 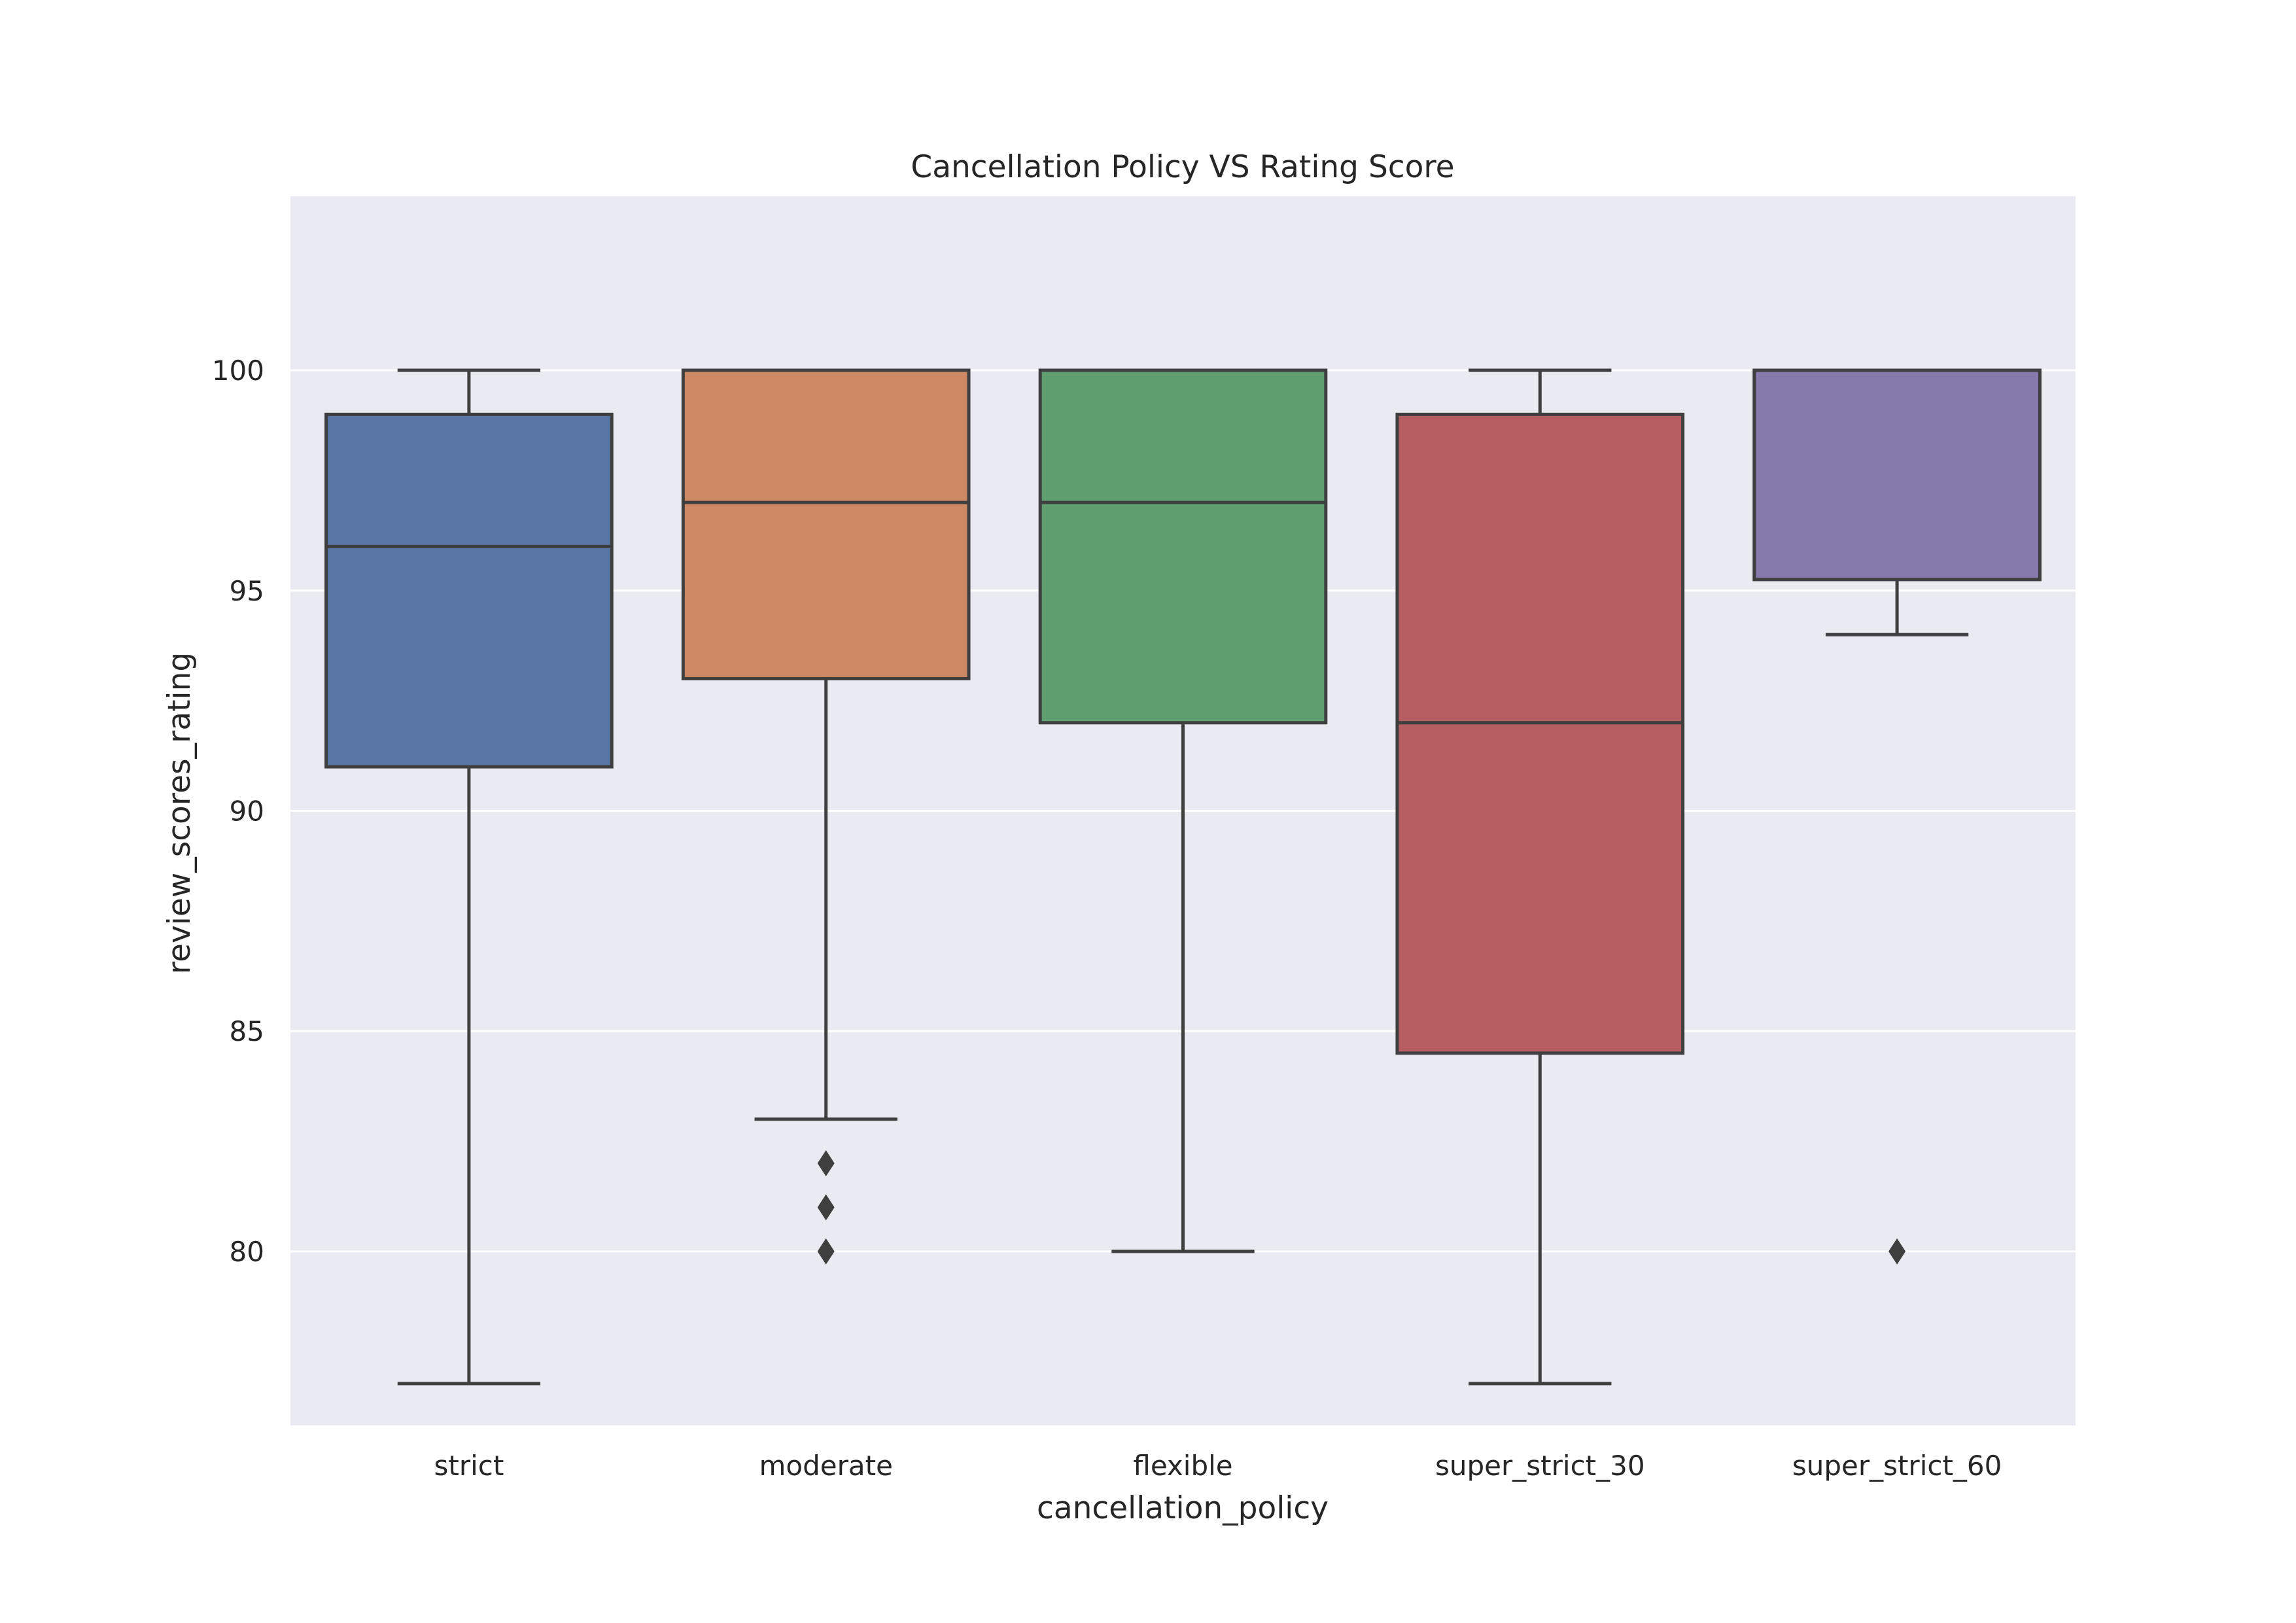 I want to click on box-moderate, so click(x=826, y=817).